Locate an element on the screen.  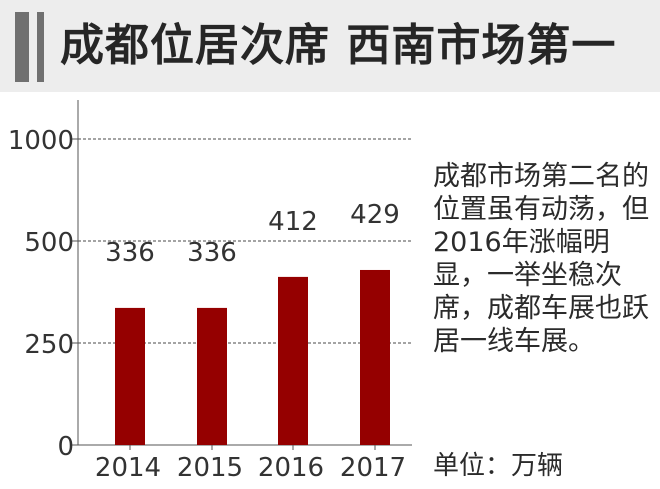
data-label-2017: 429 is located at coordinates (375, 215).